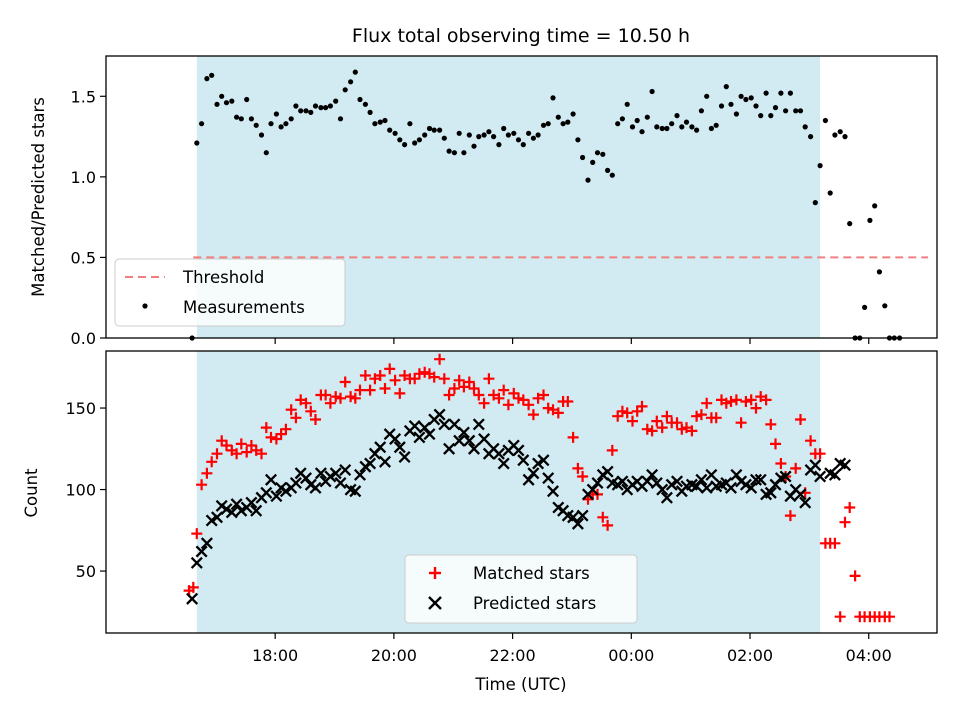 This screenshot has height=720, width=960. I want to click on y-tick-label: 150, so click(80, 408).